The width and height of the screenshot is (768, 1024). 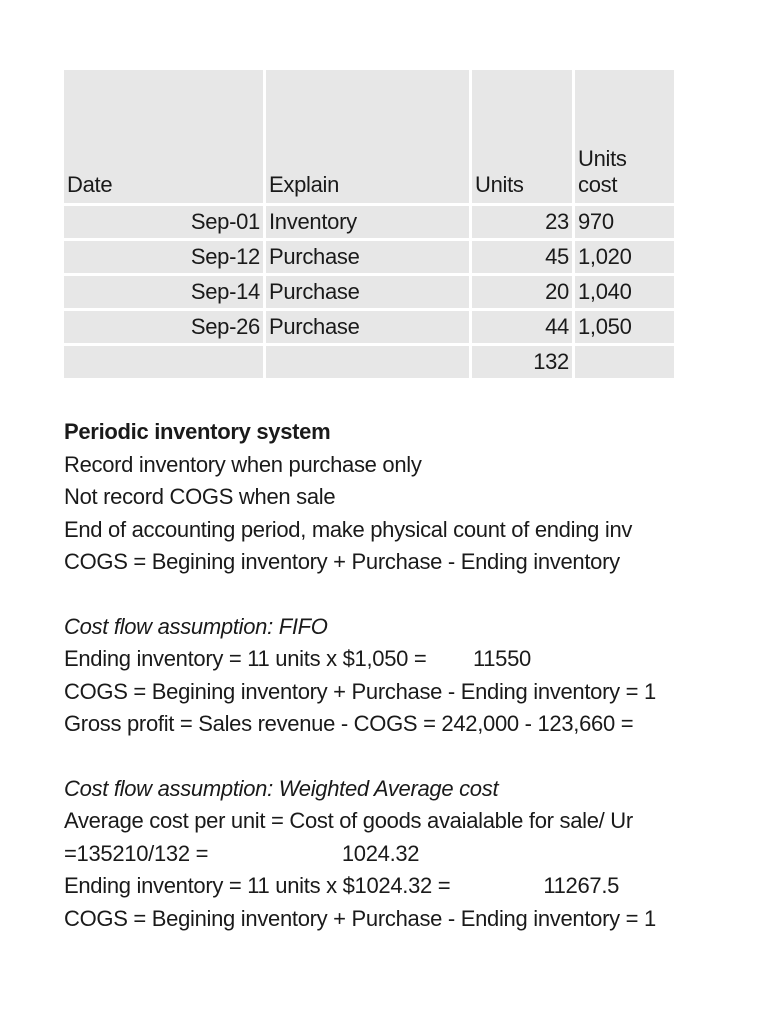 What do you see at coordinates (163, 292) in the screenshot?
I see `cell-date: Sep-14` at bounding box center [163, 292].